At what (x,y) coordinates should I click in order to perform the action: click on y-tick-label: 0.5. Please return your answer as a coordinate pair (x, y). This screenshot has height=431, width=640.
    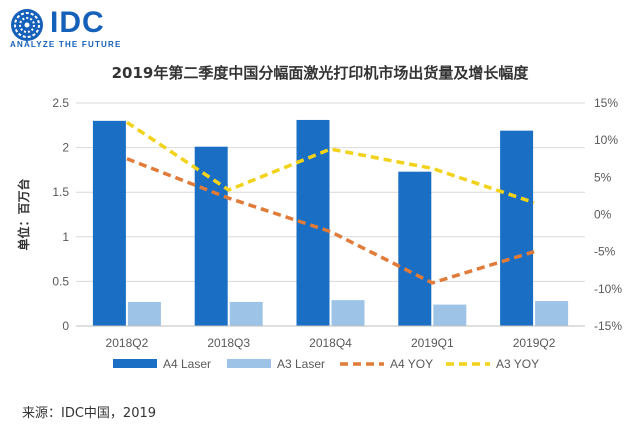
    Looking at the image, I should click on (60, 281).